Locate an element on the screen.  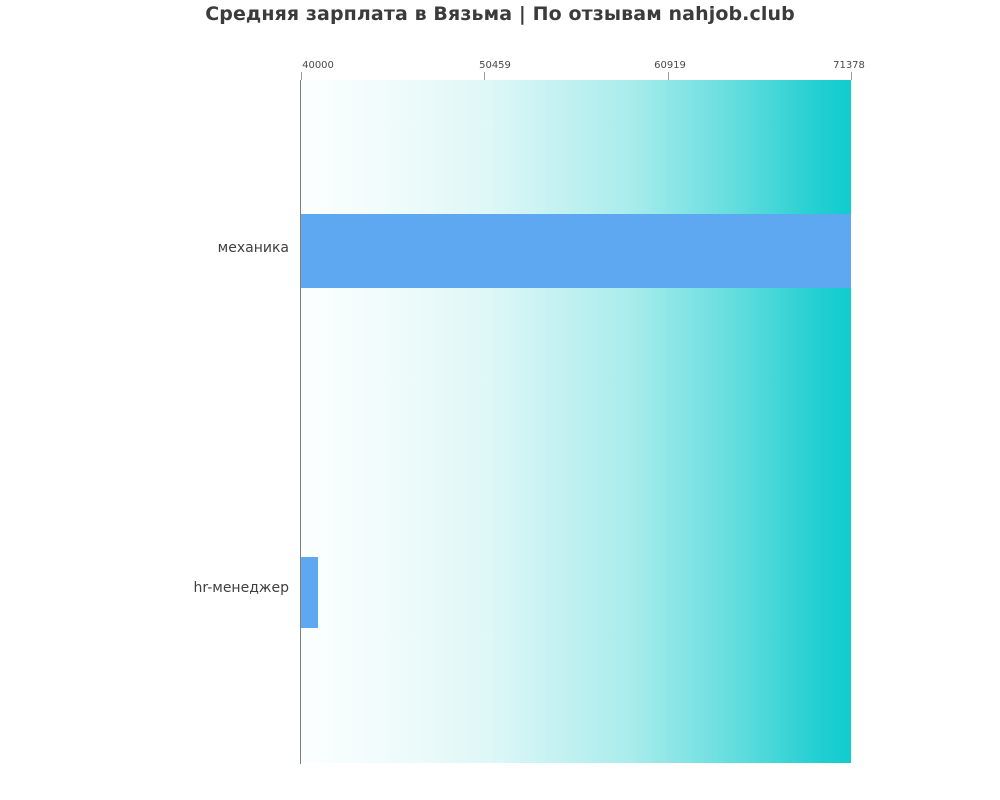
x-tick-label-1: 50459 is located at coordinates (495, 65).